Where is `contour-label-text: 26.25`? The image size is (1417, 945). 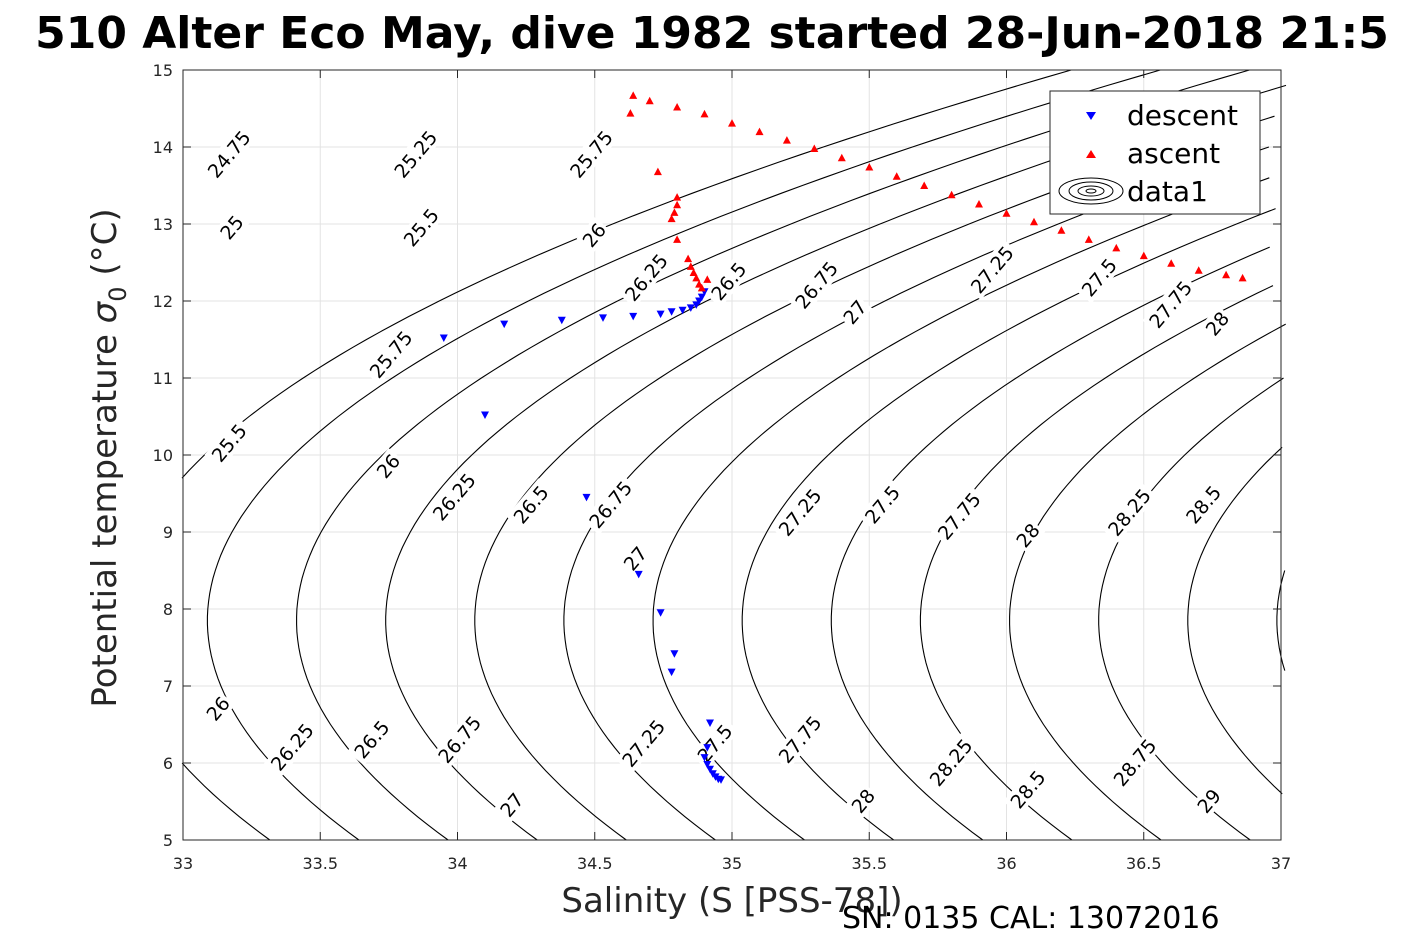
contour-label-text: 26.25 is located at coordinates (293, 748).